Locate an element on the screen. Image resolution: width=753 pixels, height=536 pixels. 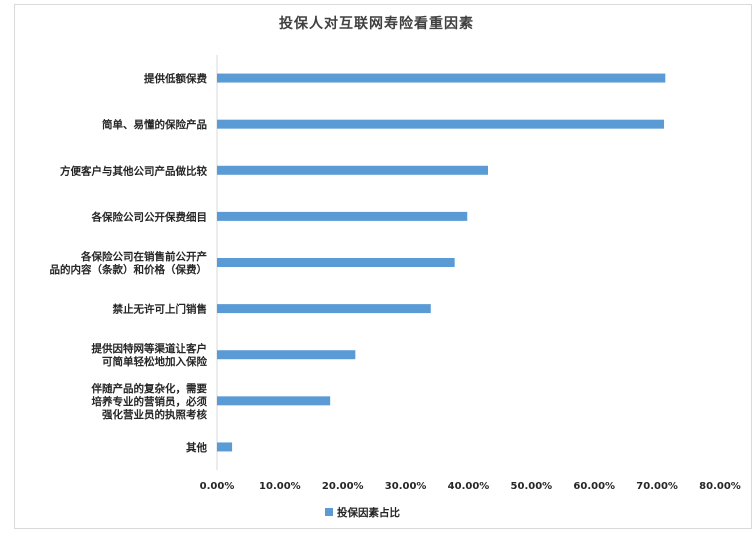
x-tick-label: 70.00% is located at coordinates (657, 486).